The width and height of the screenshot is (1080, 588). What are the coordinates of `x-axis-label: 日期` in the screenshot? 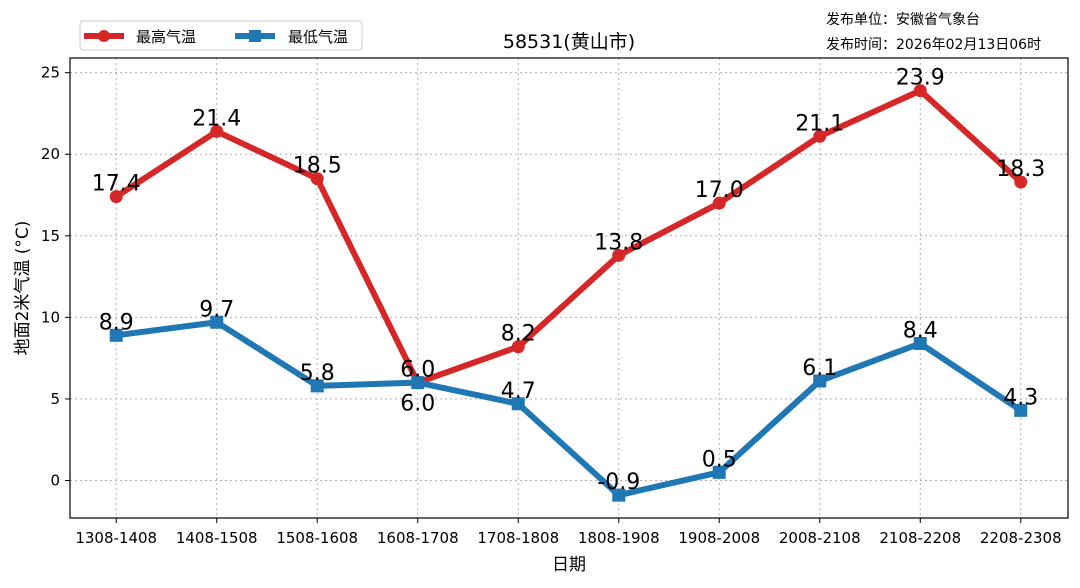 It's located at (569, 565).